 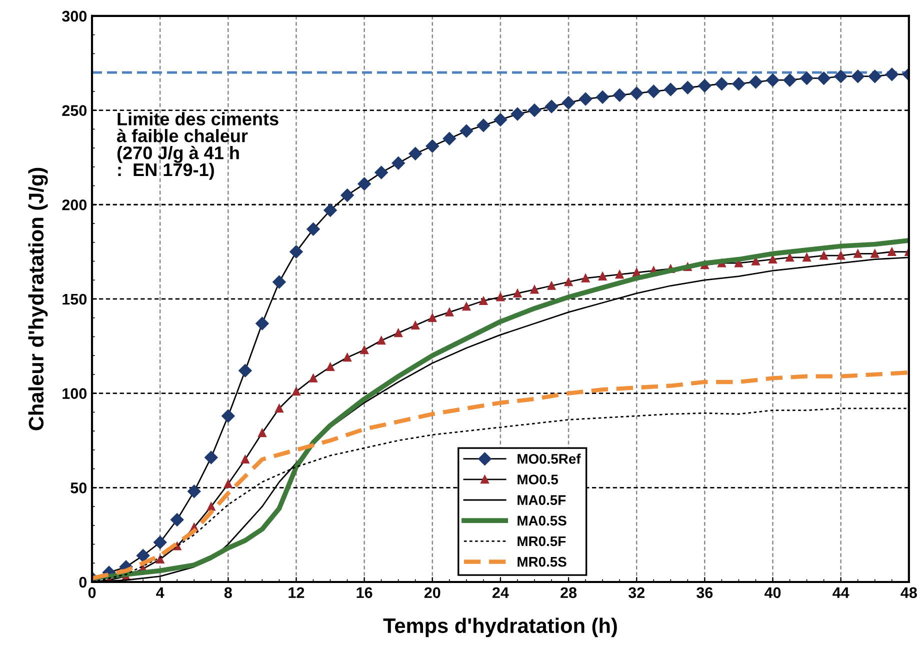 What do you see at coordinates (538, 479) in the screenshot?
I see `legend-label: MO0.5` at bounding box center [538, 479].